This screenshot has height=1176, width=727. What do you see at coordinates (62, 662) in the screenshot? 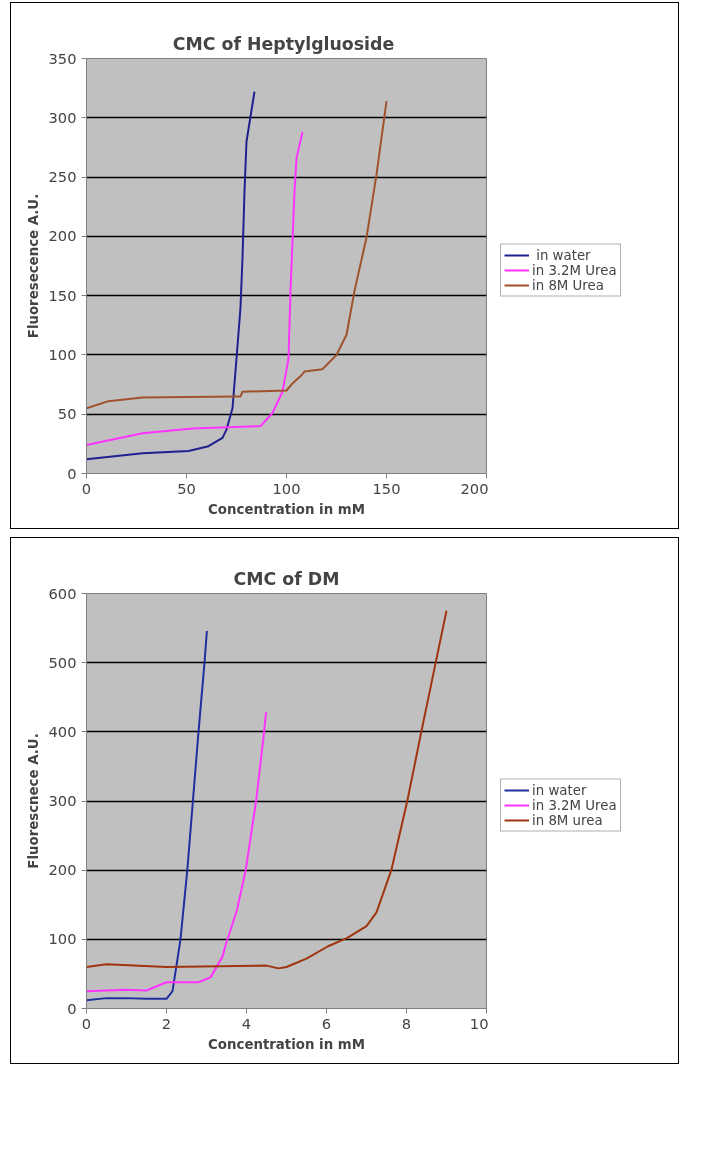
I see `y-tick-label: 500` at bounding box center [62, 662].